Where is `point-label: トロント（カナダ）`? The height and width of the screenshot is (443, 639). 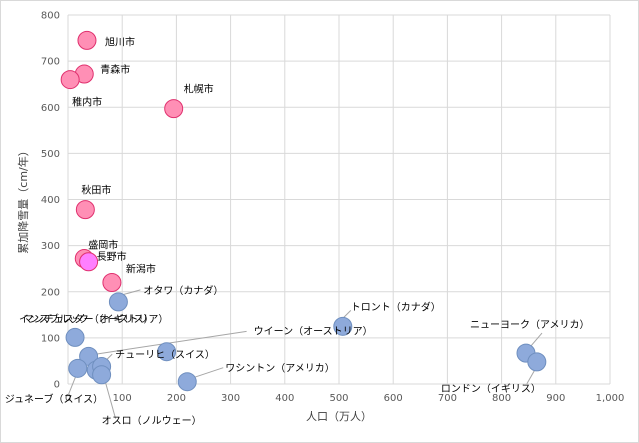 point-label: トロント（カナダ） is located at coordinates (396, 306).